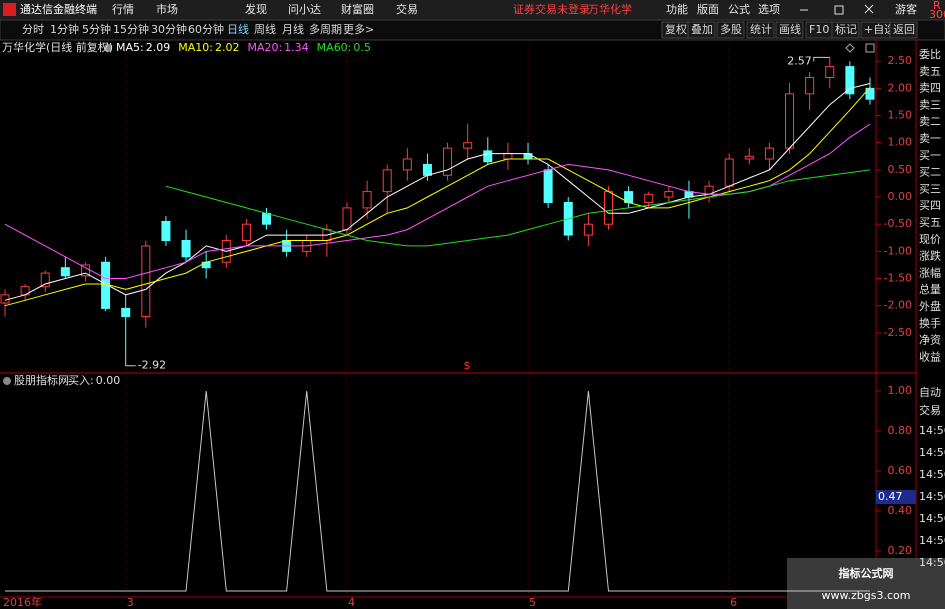  What do you see at coordinates (7, 381) in the screenshot?
I see `chart-icon` at bounding box center [7, 381].